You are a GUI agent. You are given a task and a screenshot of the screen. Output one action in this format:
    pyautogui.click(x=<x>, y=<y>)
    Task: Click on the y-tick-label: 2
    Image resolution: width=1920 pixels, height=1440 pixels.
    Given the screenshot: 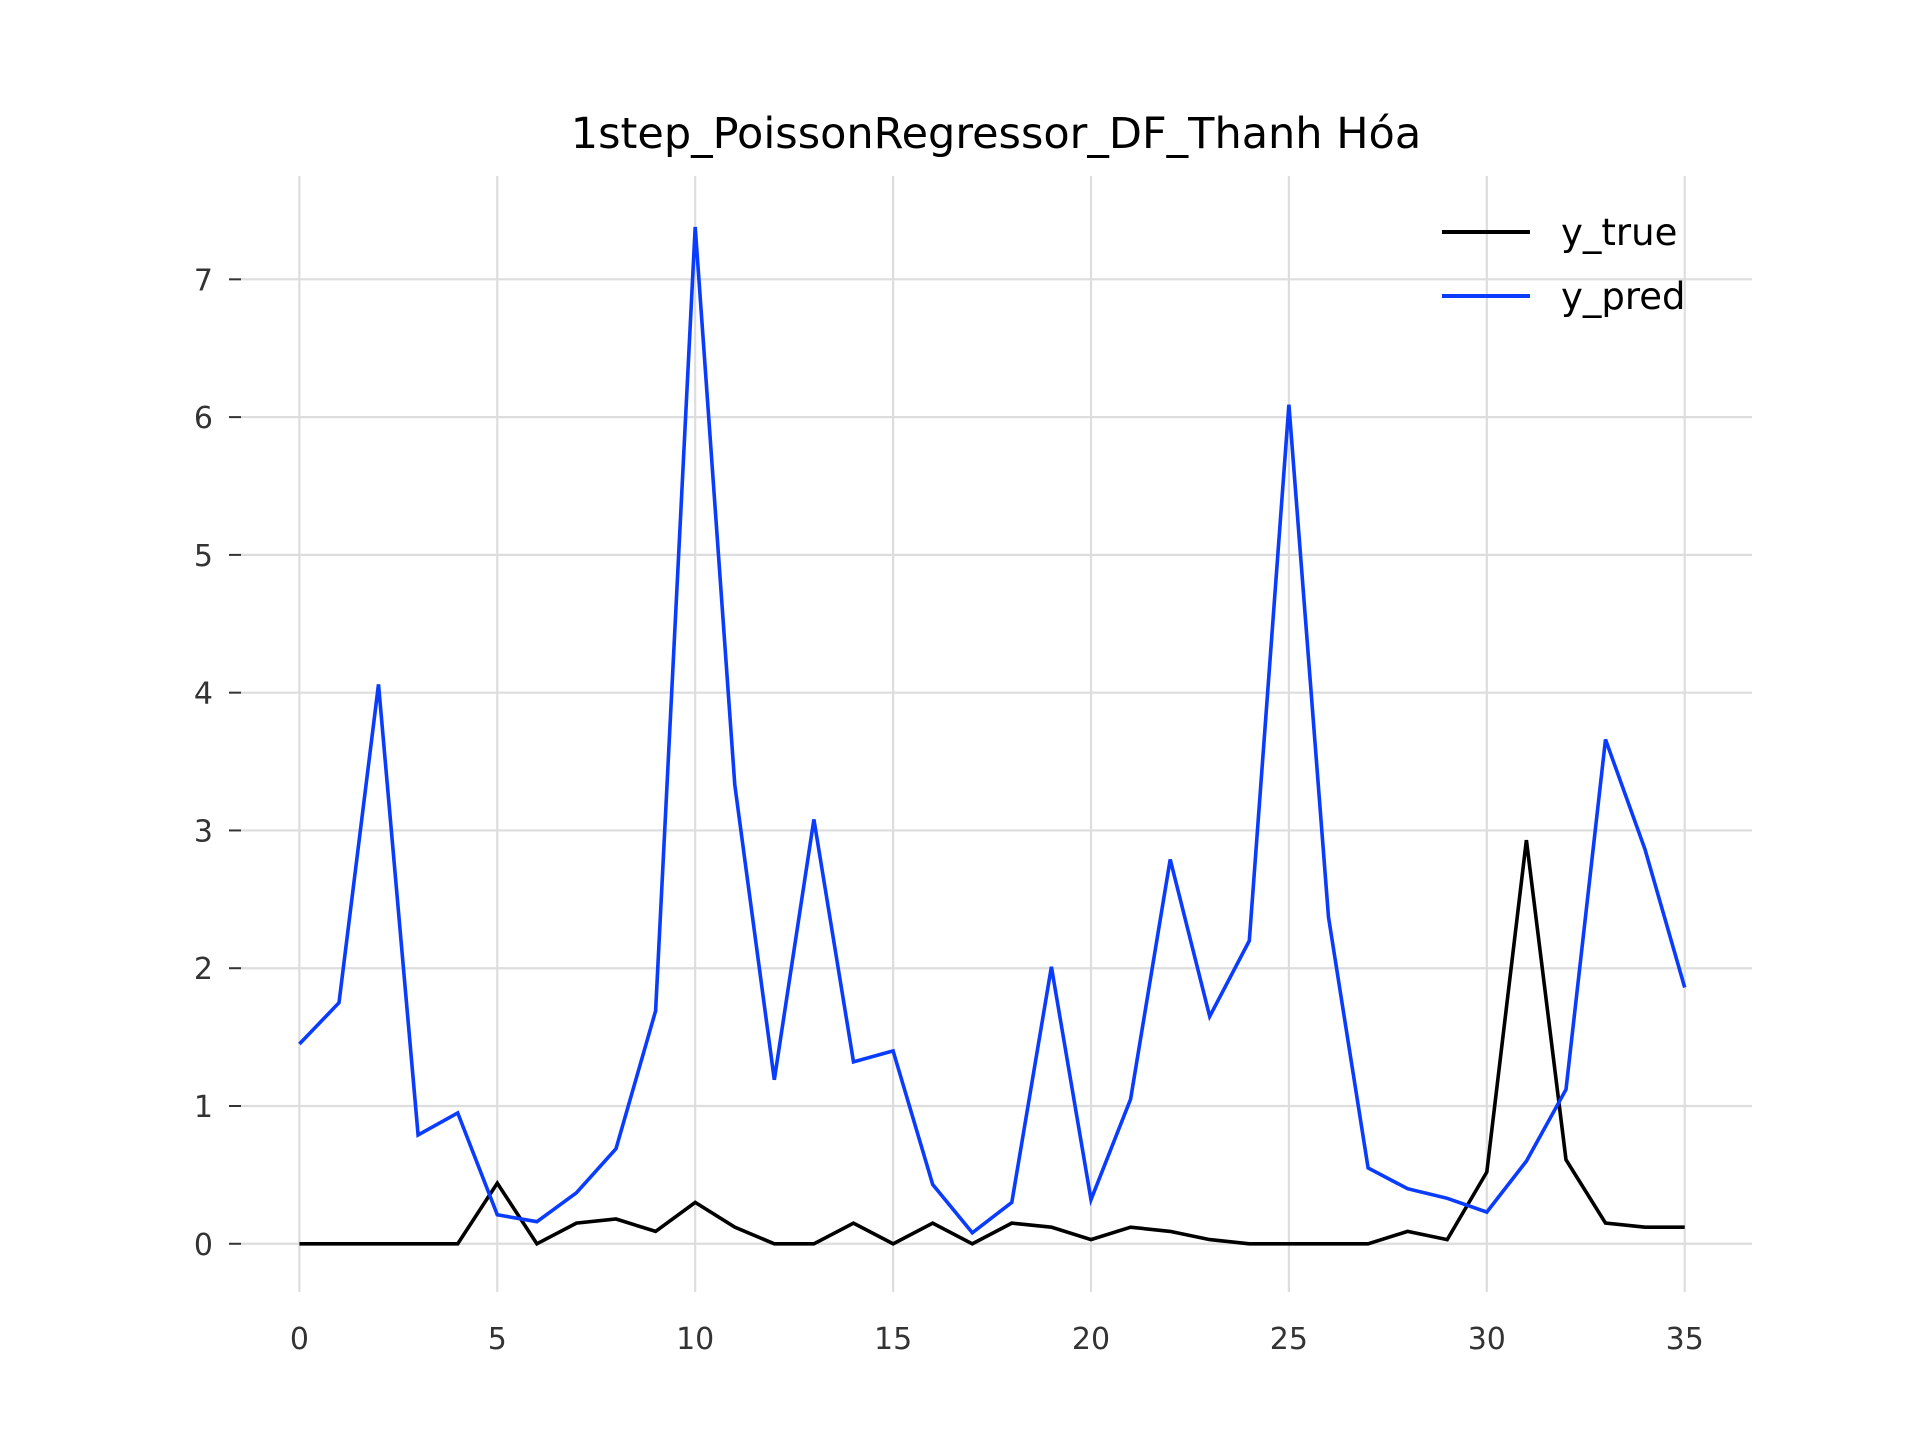 What is the action you would take?
    pyautogui.click(x=203, y=969)
    